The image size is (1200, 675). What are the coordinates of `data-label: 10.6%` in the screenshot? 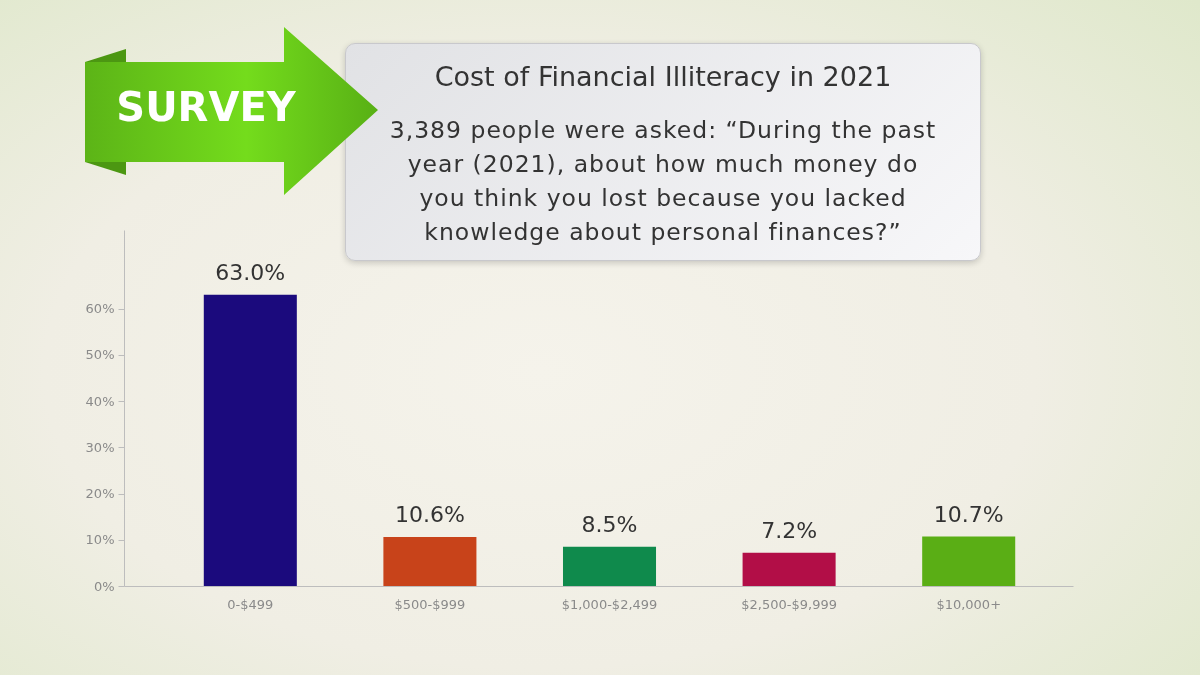 It's located at (429, 514).